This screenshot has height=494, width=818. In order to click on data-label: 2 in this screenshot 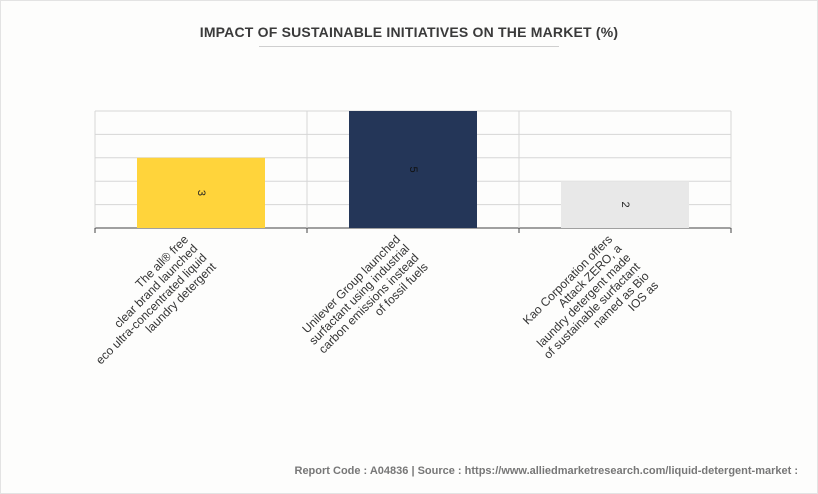, I will do `click(625, 205)`.